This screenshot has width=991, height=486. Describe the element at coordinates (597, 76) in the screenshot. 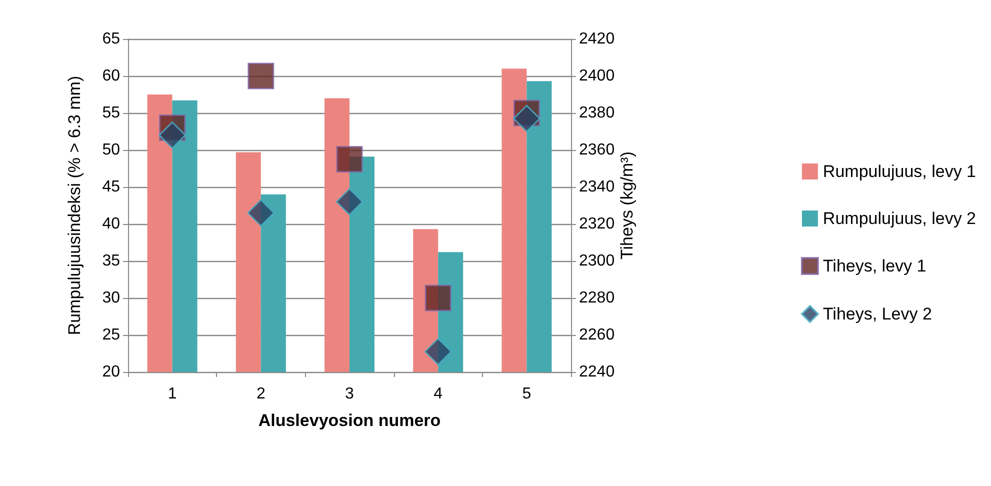

I see `y2-tick-label: 2400` at that location.